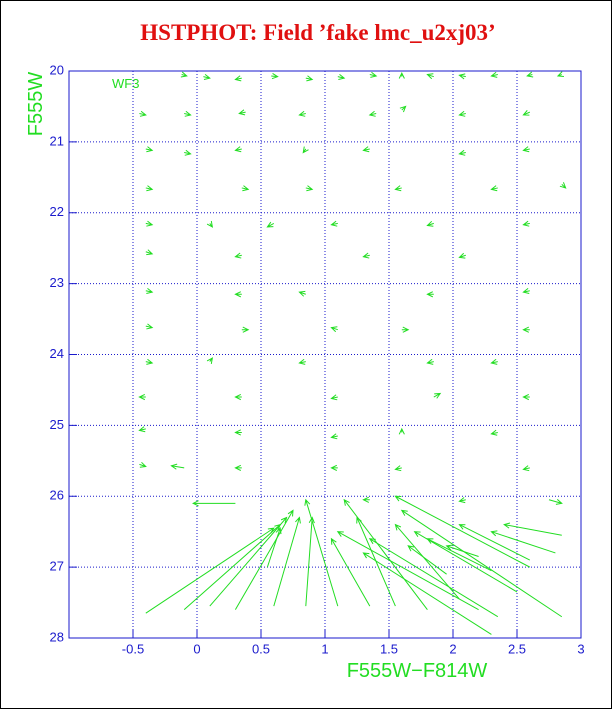  What do you see at coordinates (57, 140) in the screenshot?
I see `y-tick-label: 21` at bounding box center [57, 140].